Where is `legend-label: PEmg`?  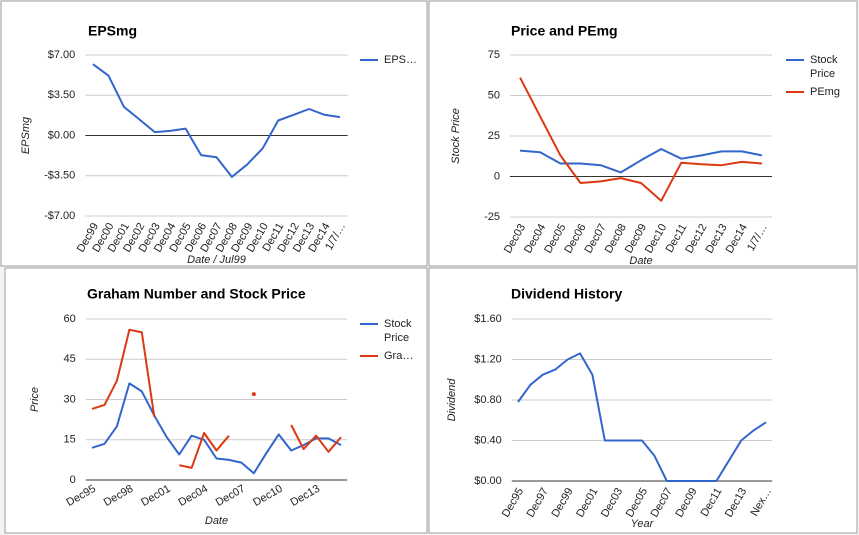
legend-label: PEmg is located at coordinates (825, 92).